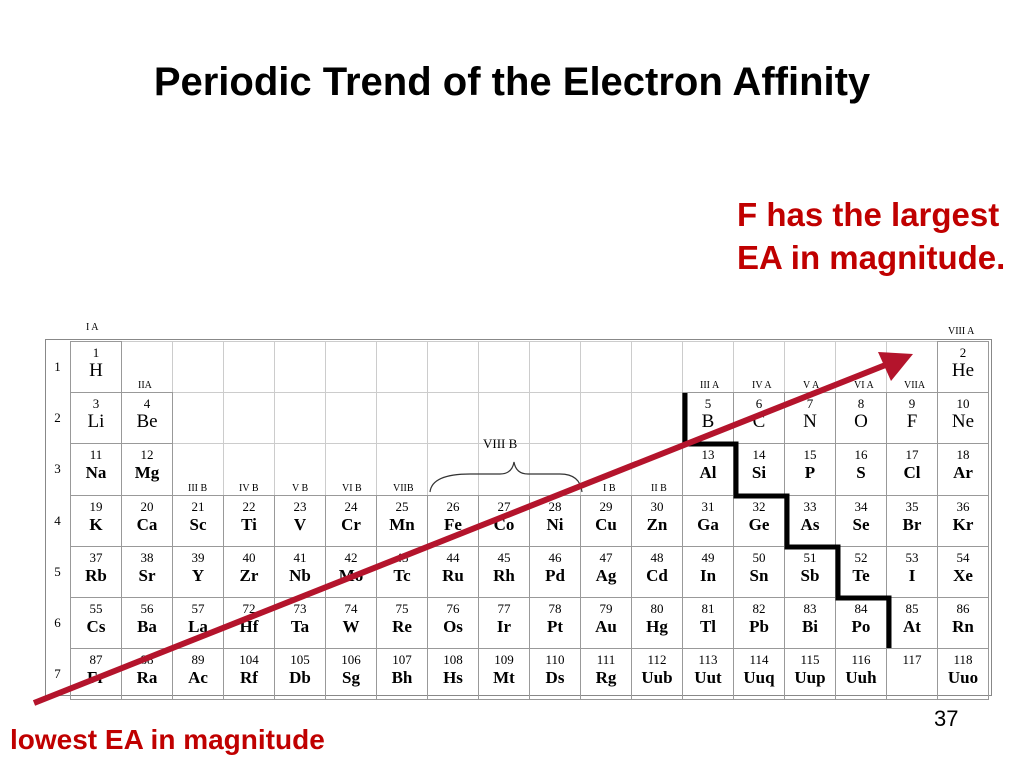  Describe the element at coordinates (861, 626) in the screenshot. I see `element-symbol: Po` at that location.